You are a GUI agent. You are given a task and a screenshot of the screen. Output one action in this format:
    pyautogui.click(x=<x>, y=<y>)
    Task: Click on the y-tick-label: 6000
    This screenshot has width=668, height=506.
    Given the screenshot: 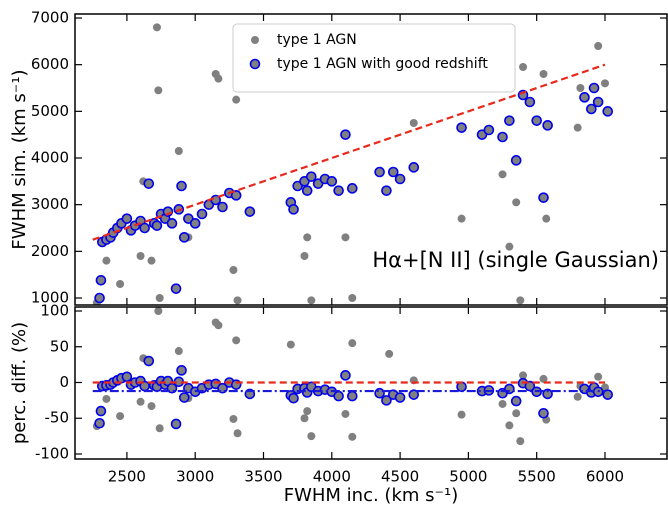 What is the action you would take?
    pyautogui.click(x=50, y=64)
    